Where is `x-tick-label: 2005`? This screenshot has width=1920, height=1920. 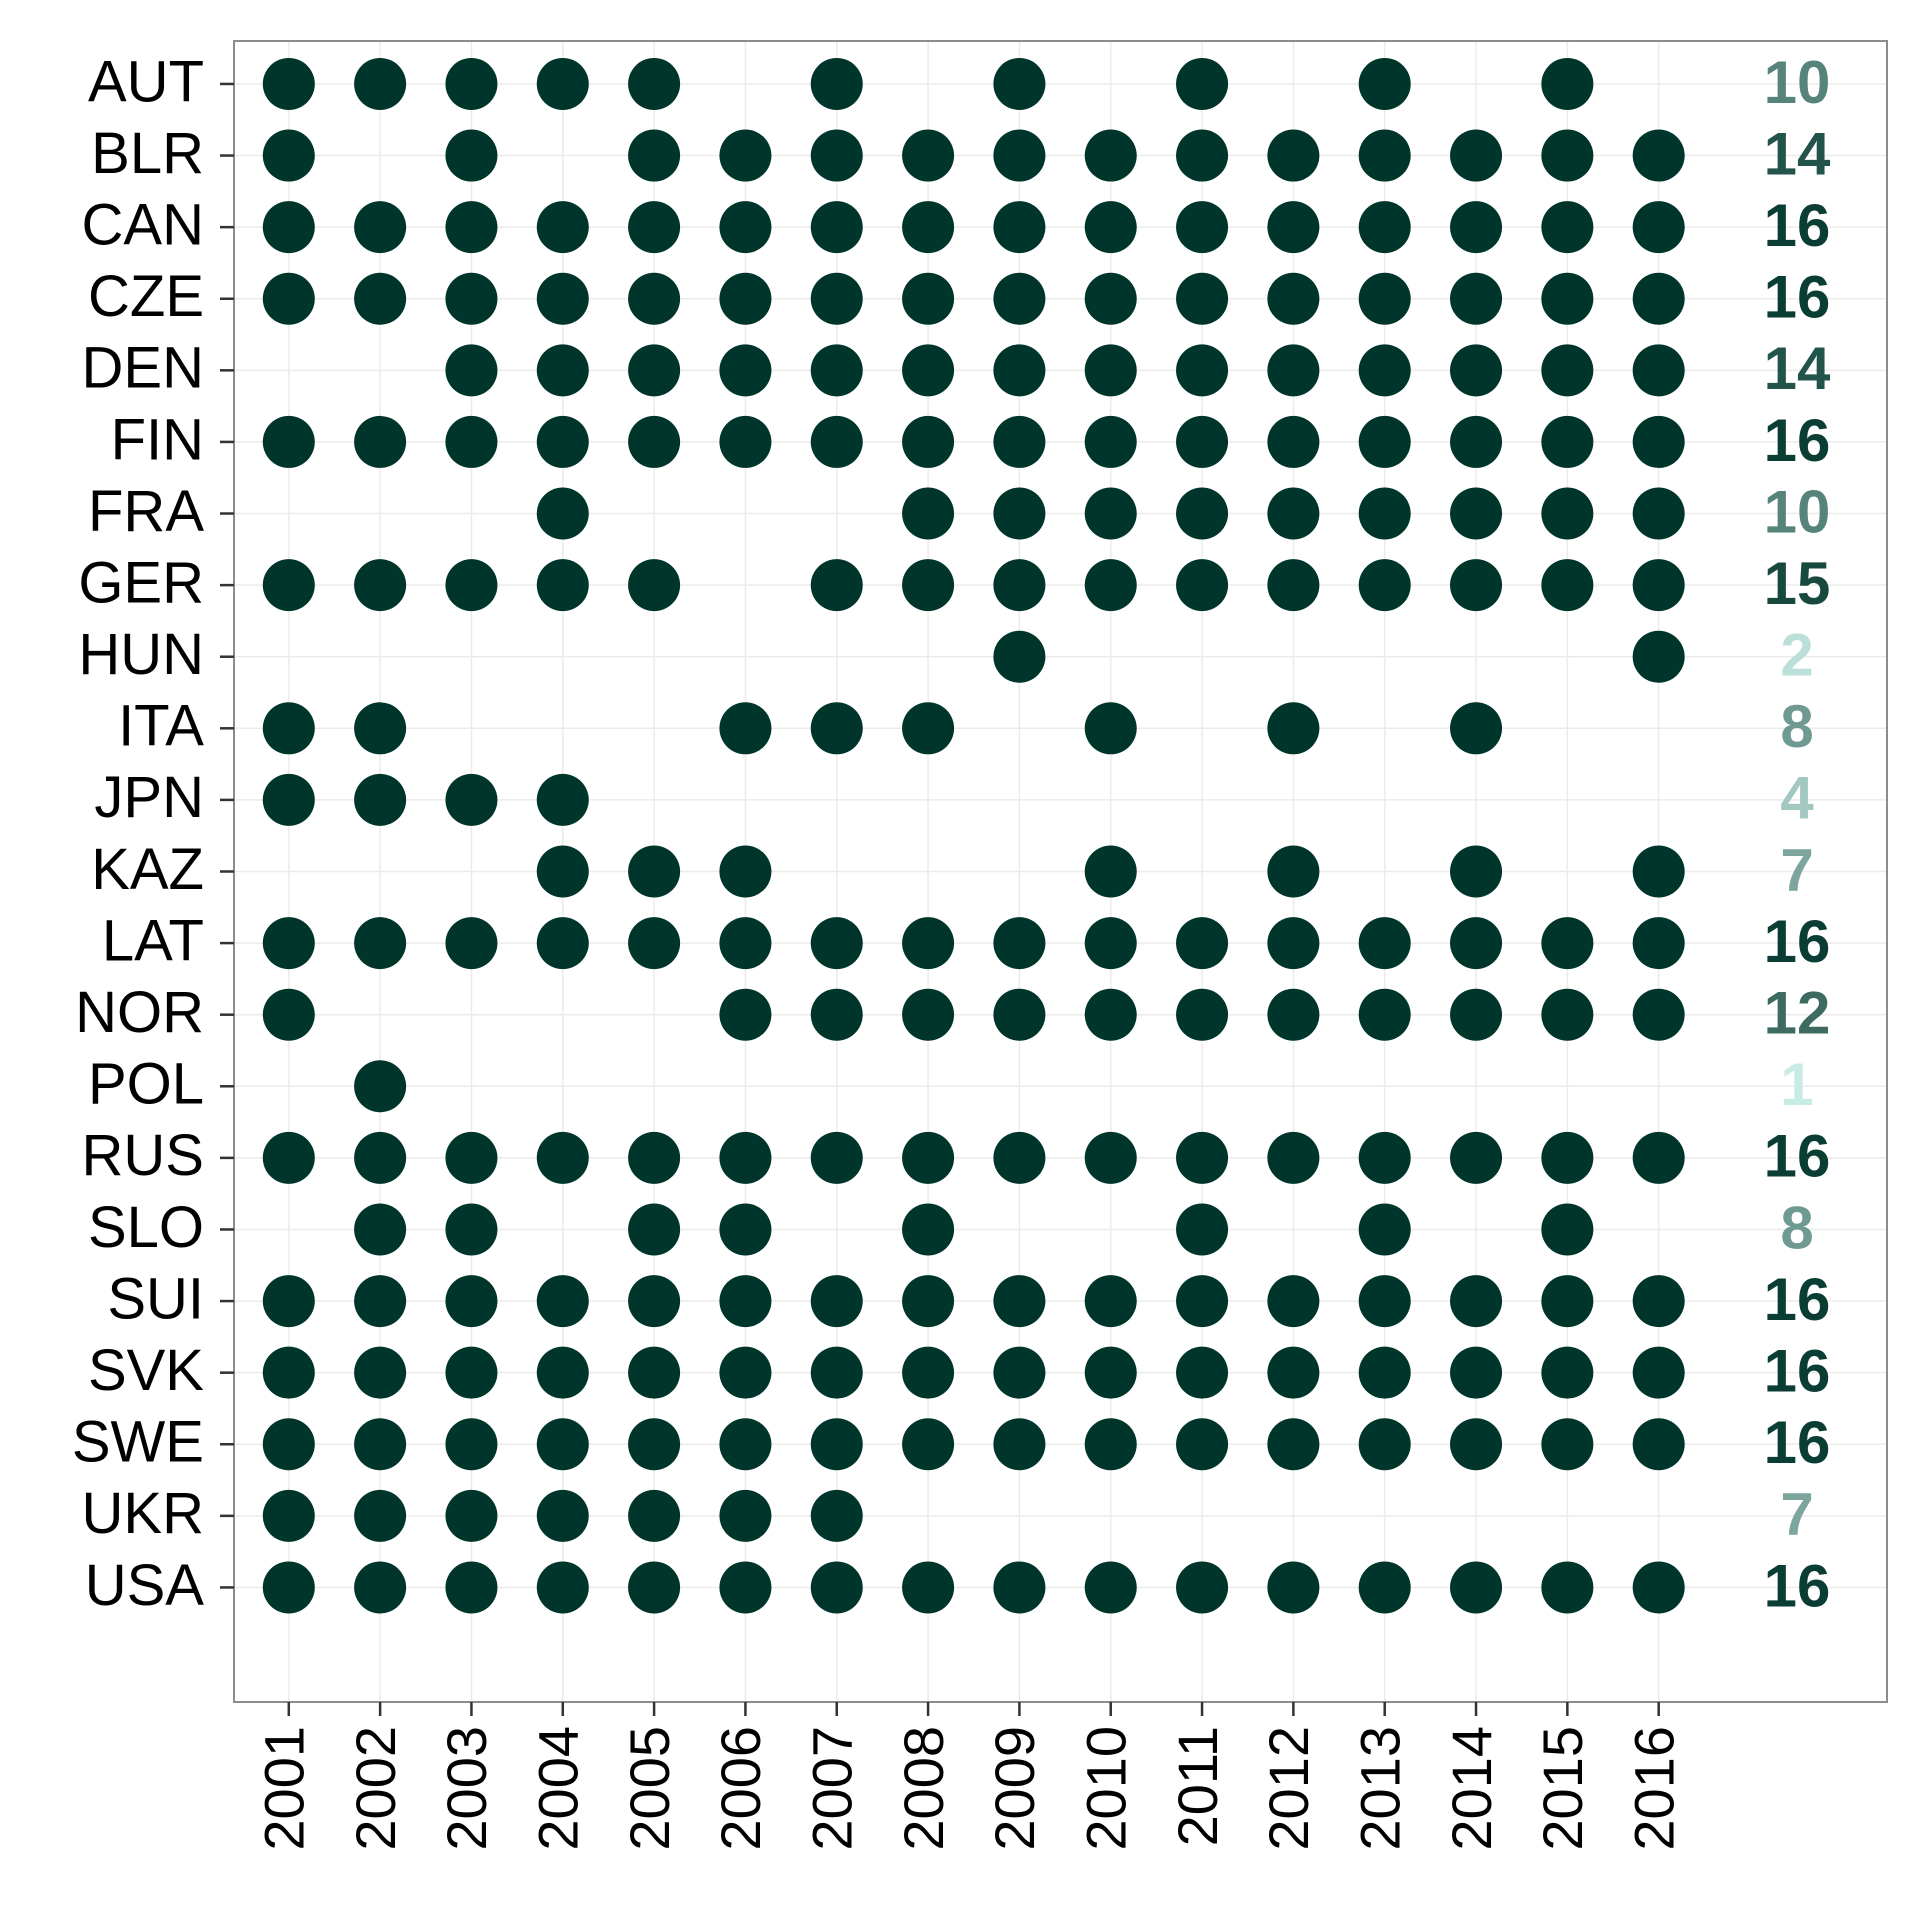 x-tick-label: 2005 is located at coordinates (649, 1788).